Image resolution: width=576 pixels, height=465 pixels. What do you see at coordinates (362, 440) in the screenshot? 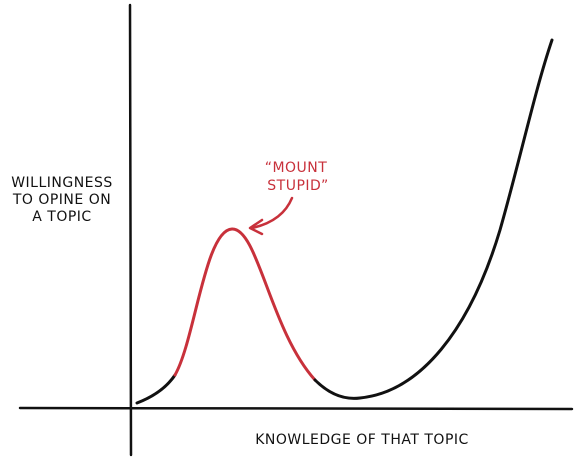
I see `x-axis-label: KNOWLEDGE OF THAT TOPIC` at bounding box center [362, 440].